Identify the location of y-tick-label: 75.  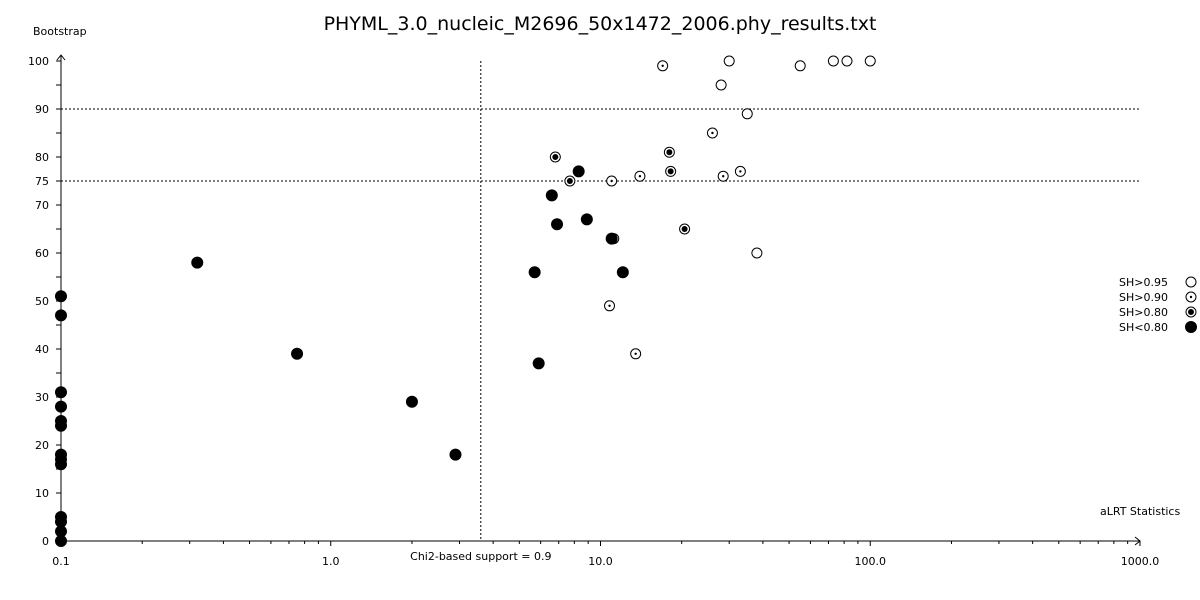
(42, 181).